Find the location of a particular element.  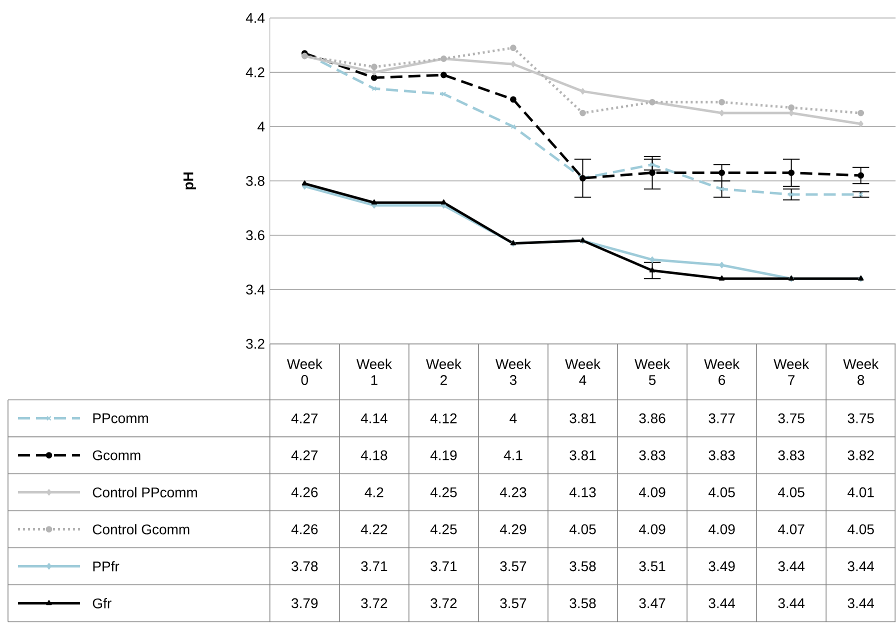

data-label: 3.51 is located at coordinates (652, 566).